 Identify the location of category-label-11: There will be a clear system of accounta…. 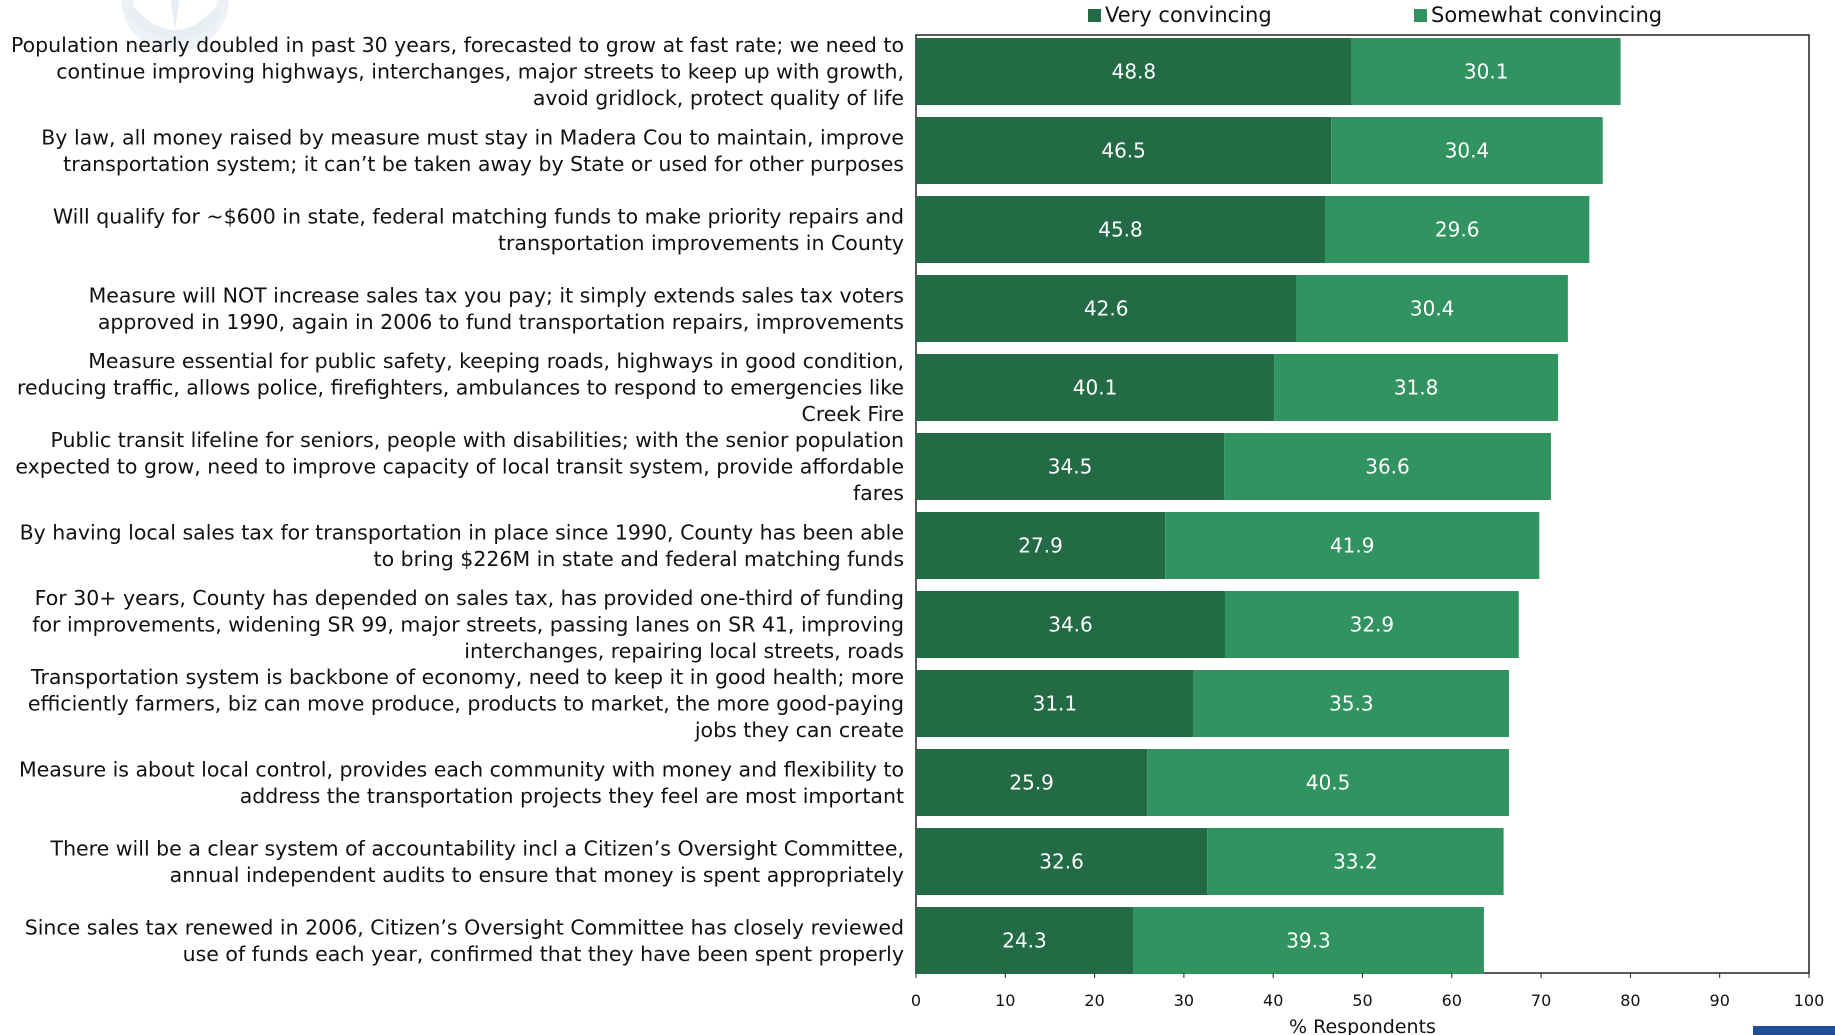
(477, 861).